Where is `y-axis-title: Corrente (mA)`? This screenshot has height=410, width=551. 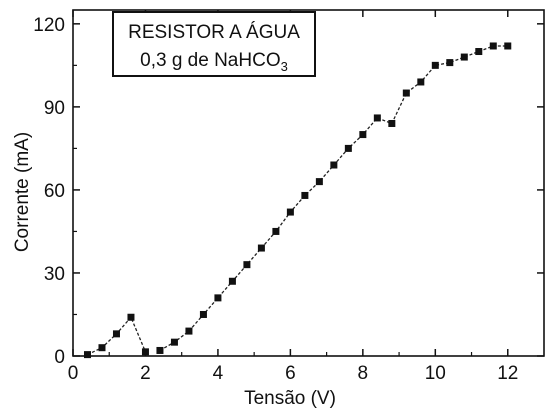 y-axis-title: Corrente (mA) is located at coordinates (22, 192).